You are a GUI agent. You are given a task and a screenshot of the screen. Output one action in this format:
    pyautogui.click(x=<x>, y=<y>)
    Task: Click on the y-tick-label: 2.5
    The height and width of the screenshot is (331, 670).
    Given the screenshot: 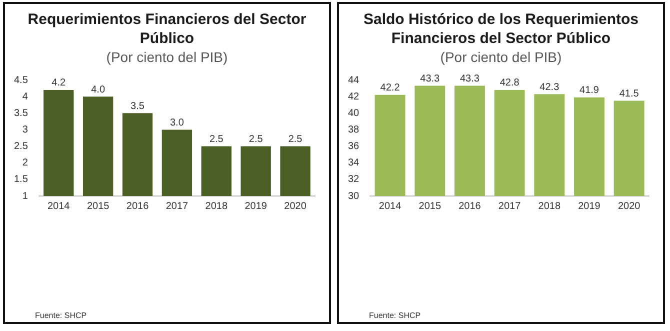 What is the action you would take?
    pyautogui.click(x=21, y=146)
    